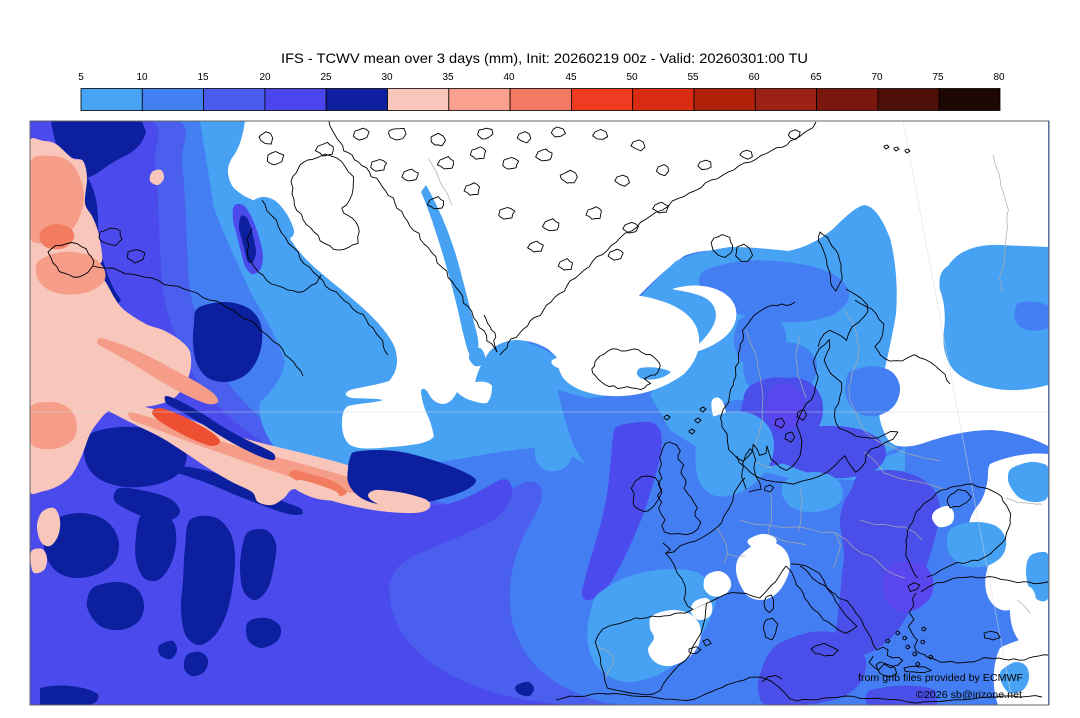 This screenshot has width=1080, height=718. I want to click on svg-text: 5, so click(81, 77).